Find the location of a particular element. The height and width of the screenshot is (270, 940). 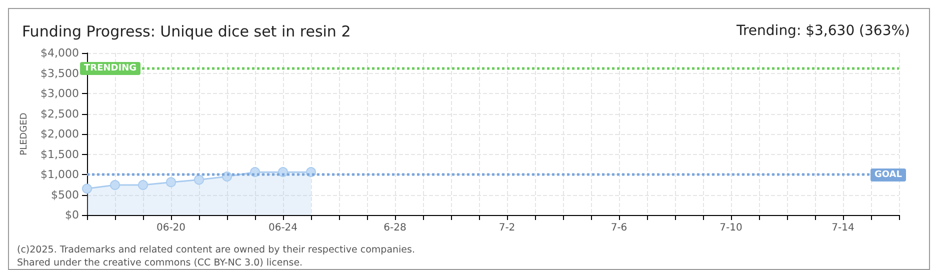

chart-title: Funding Progress: Unique dice set in resin 2 is located at coordinates (186, 31).